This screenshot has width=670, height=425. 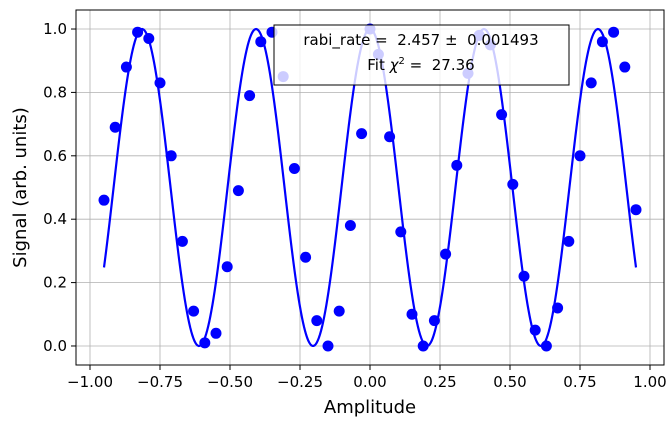 I want to click on annotation-chi2: Fit χ2 = 27.36, so click(x=420, y=65).